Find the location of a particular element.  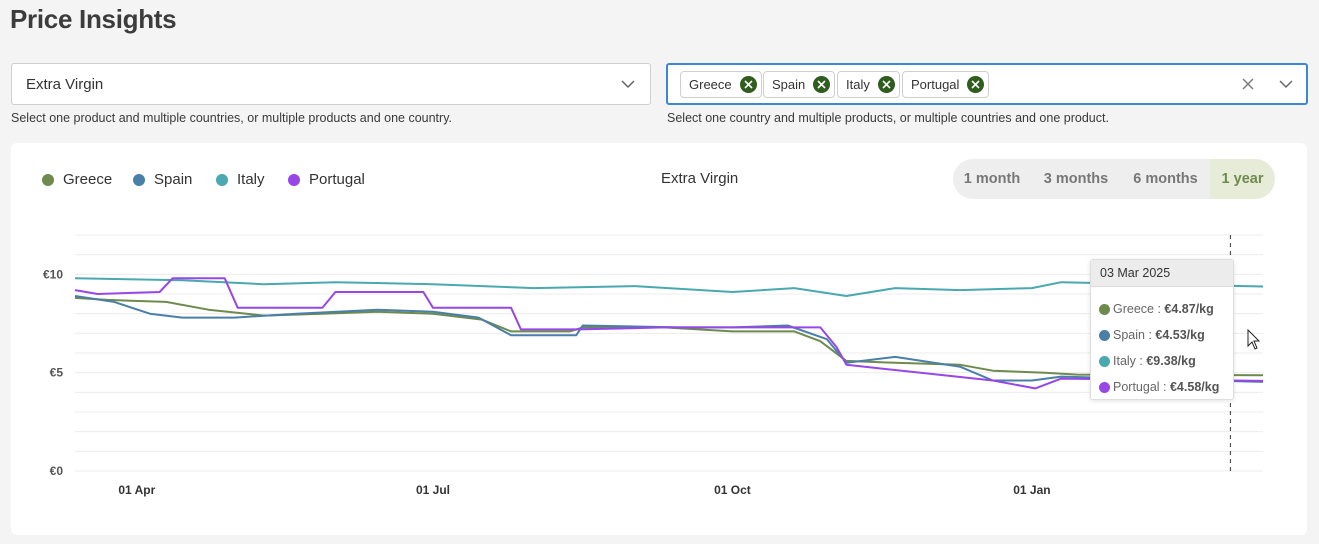

tooltip-row-italy: Italy : €9.38/kg is located at coordinates (1147, 361).